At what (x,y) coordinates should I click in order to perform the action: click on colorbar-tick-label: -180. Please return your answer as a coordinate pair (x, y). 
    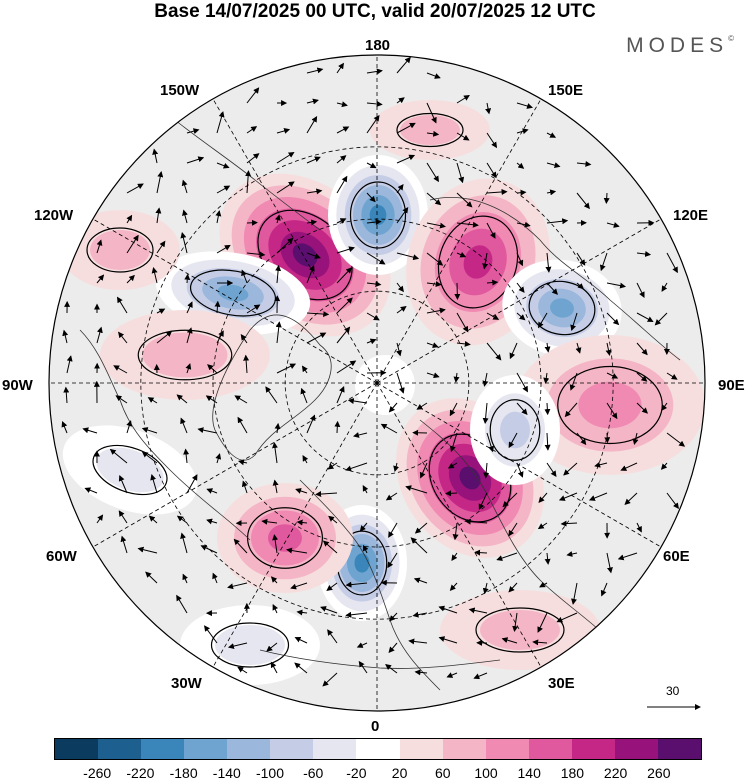
    Looking at the image, I should click on (183, 773).